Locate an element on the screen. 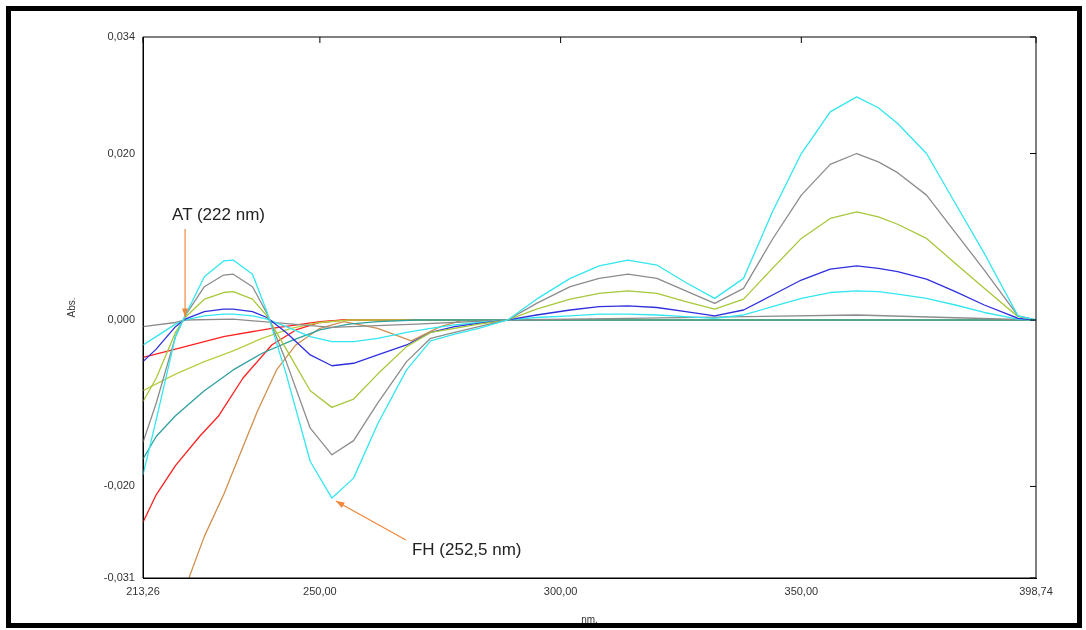  x-tick-label: 250,00 is located at coordinates (320, 590).